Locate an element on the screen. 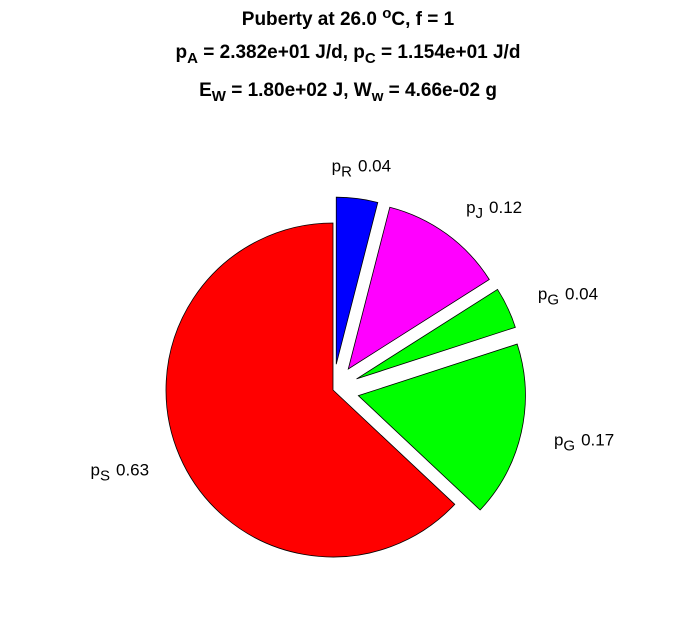 The height and width of the screenshot is (618, 696). slice-label: pJ 0.12 is located at coordinates (494, 210).